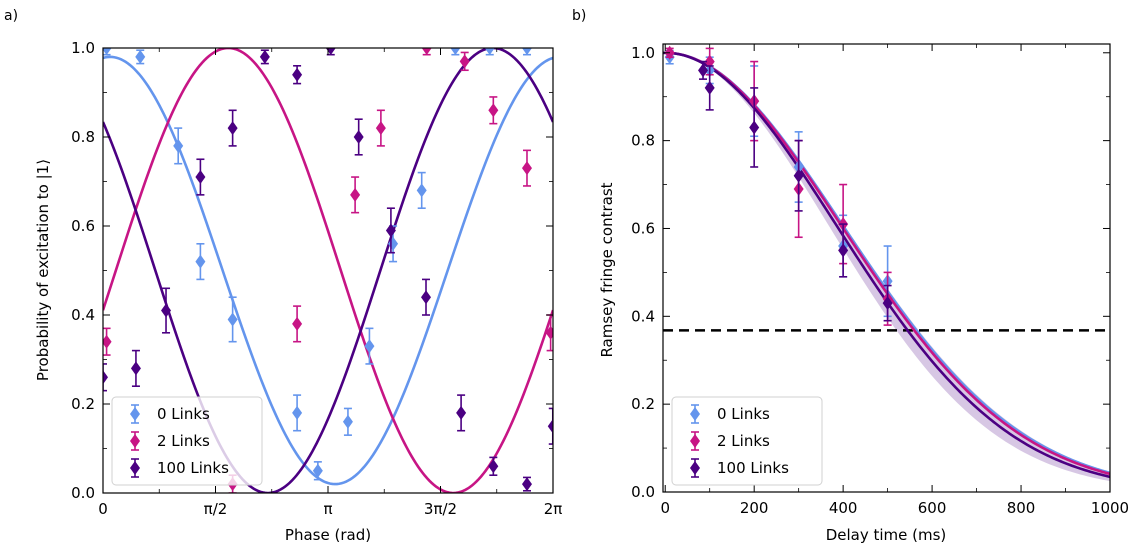  Describe the element at coordinates (932, 508) in the screenshot. I see `ramsey-x-tick-label: 600` at that location.